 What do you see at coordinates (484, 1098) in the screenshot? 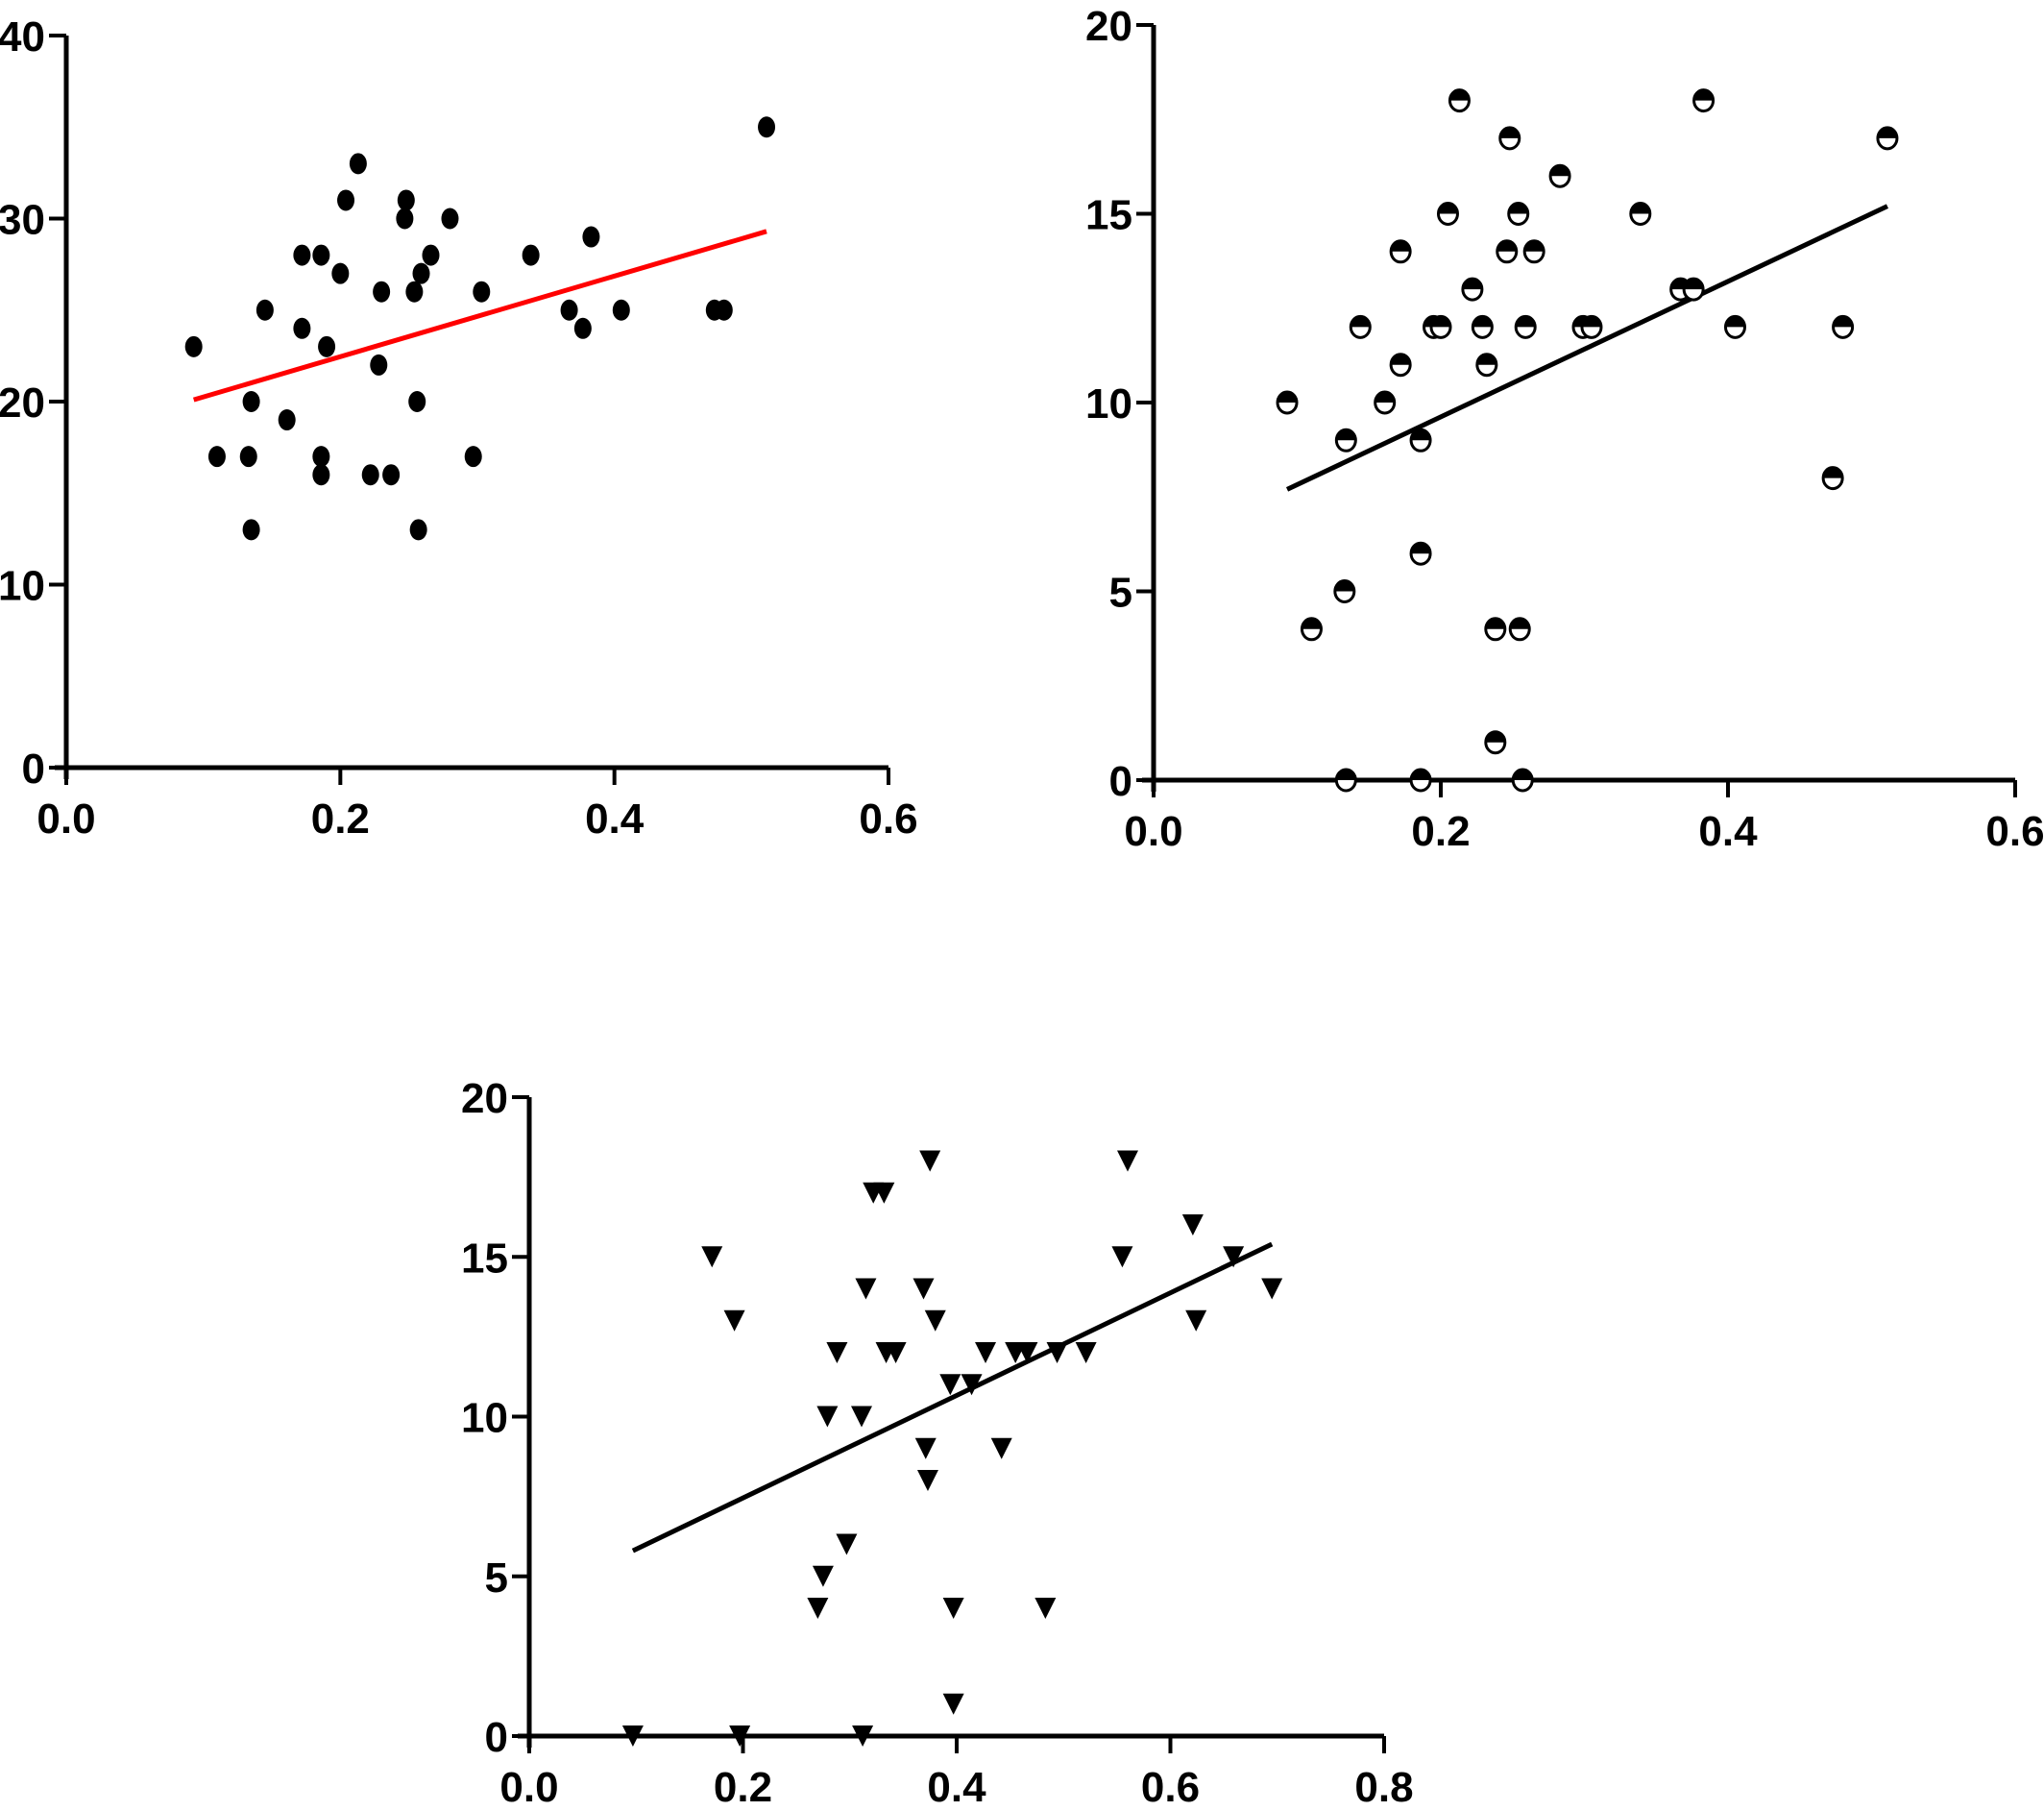
I see `y-tick-label: 20` at bounding box center [484, 1098].